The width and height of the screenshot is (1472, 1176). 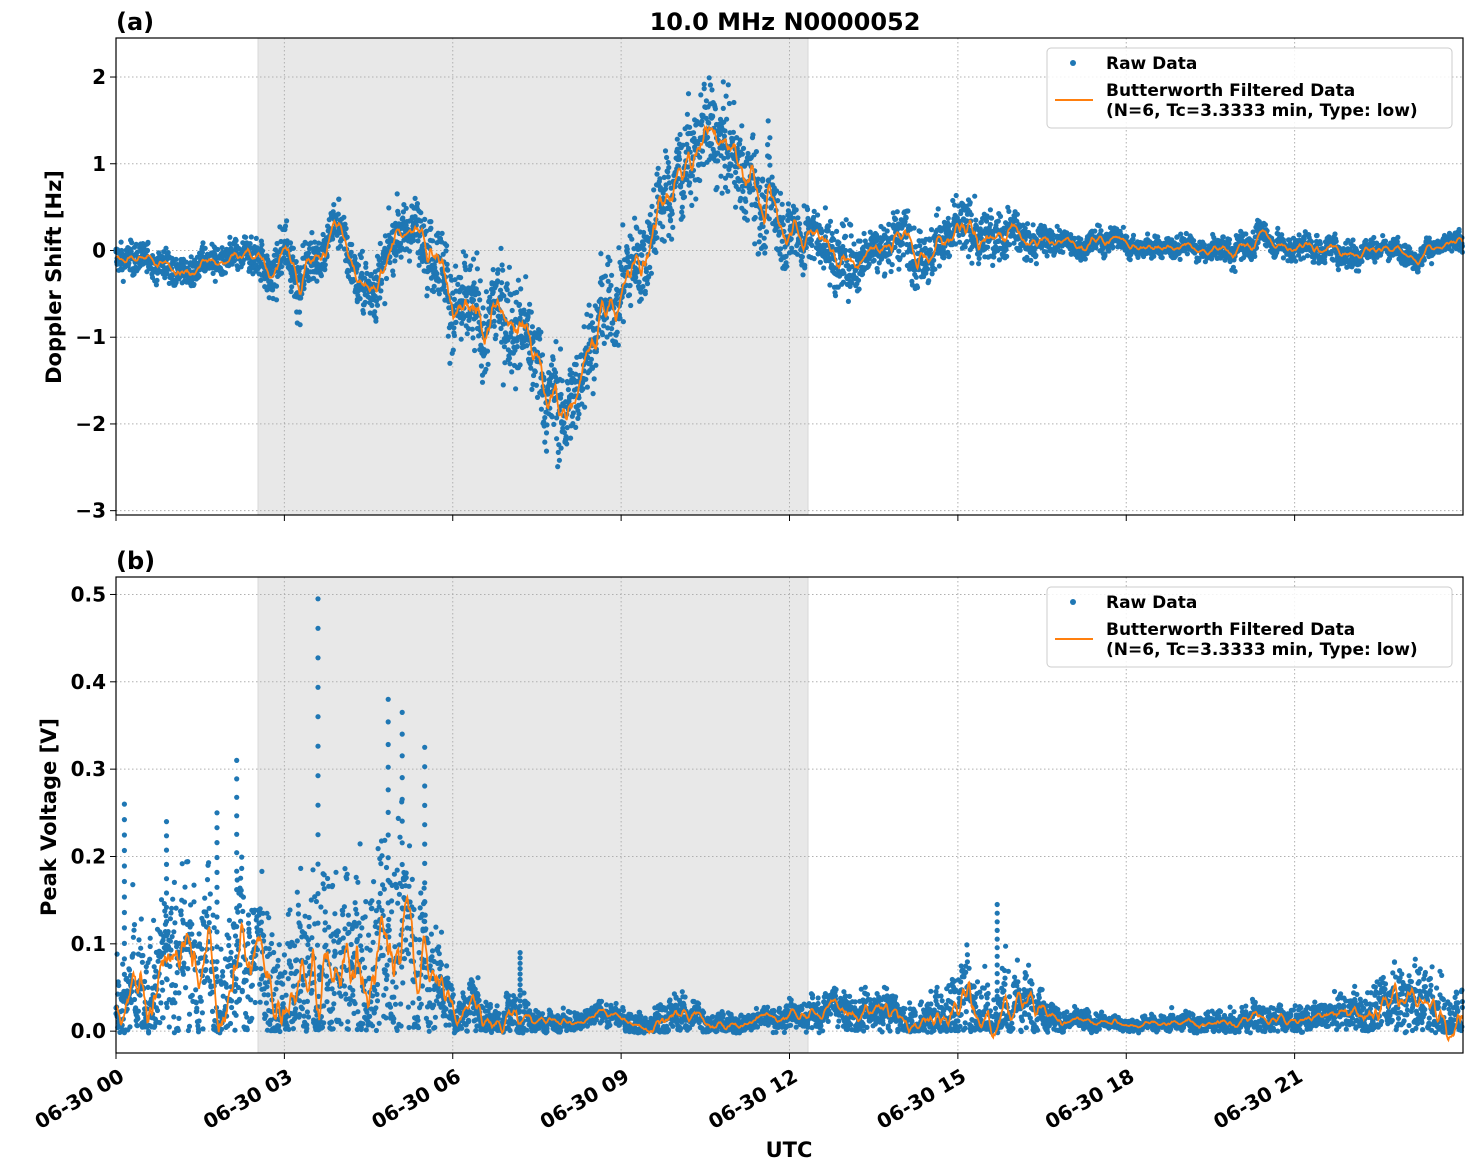 What do you see at coordinates (1230, 91) in the screenshot?
I see `legend-label-filtered: Butterworth Filtered Data` at bounding box center [1230, 91].